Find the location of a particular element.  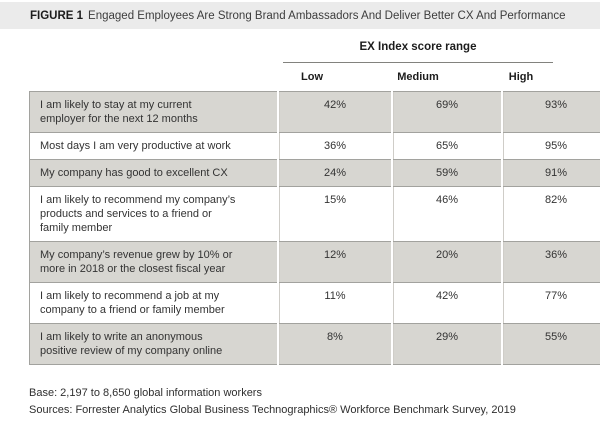

column-headers: Low Medium High is located at coordinates (300, 77).